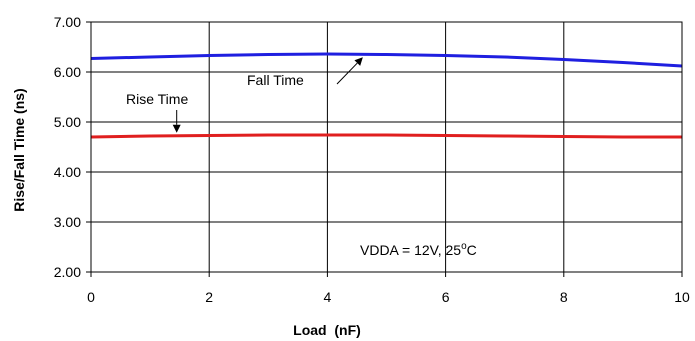 Image resolution: width=695 pixels, height=341 pixels. What do you see at coordinates (67, 222) in the screenshot?
I see `y-tick-label: 3.00` at bounding box center [67, 222].